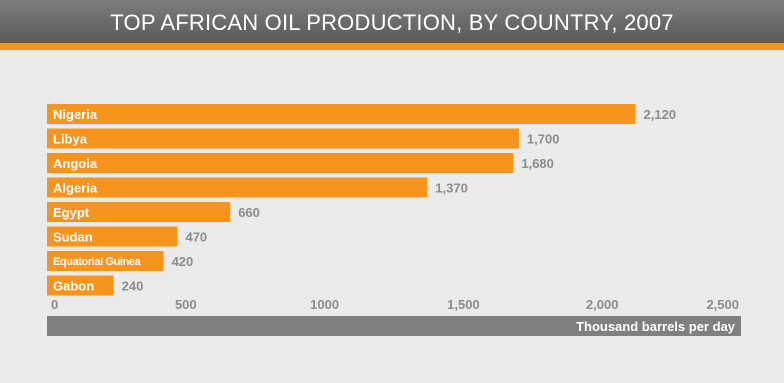 This screenshot has width=784, height=383. What do you see at coordinates (183, 261) in the screenshot?
I see `bar-value-label: 420` at bounding box center [183, 261].